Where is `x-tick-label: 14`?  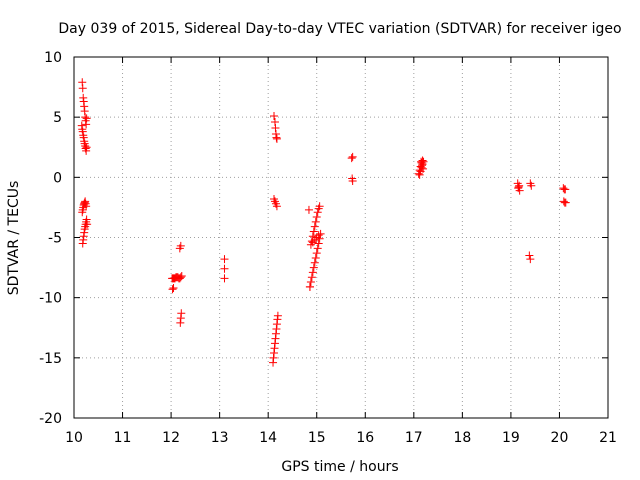 x-tick-label: 14 is located at coordinates (268, 438).